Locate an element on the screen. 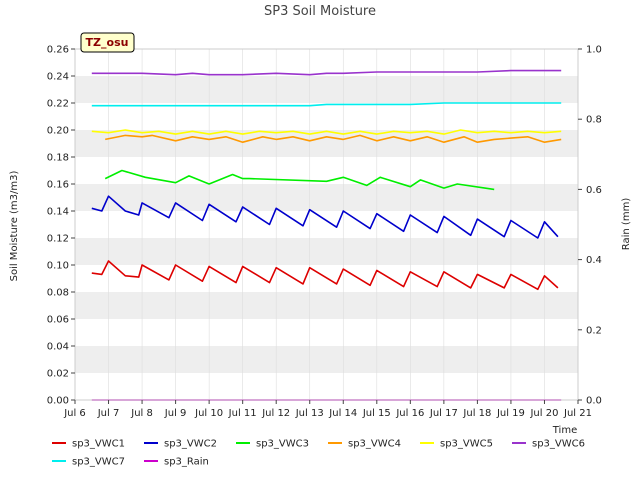 Image resolution: width=640 pixels, height=480 pixels. x-tick-label: Jul 9 is located at coordinates (175, 413).